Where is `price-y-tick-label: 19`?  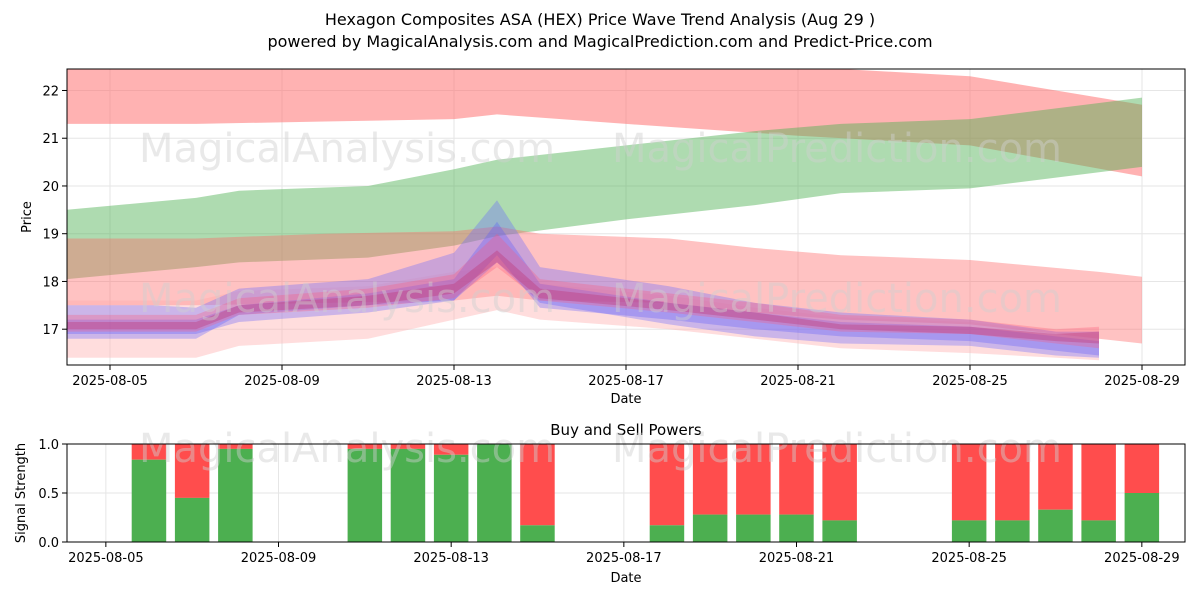
price-y-tick-label: 19 is located at coordinates (50, 235).